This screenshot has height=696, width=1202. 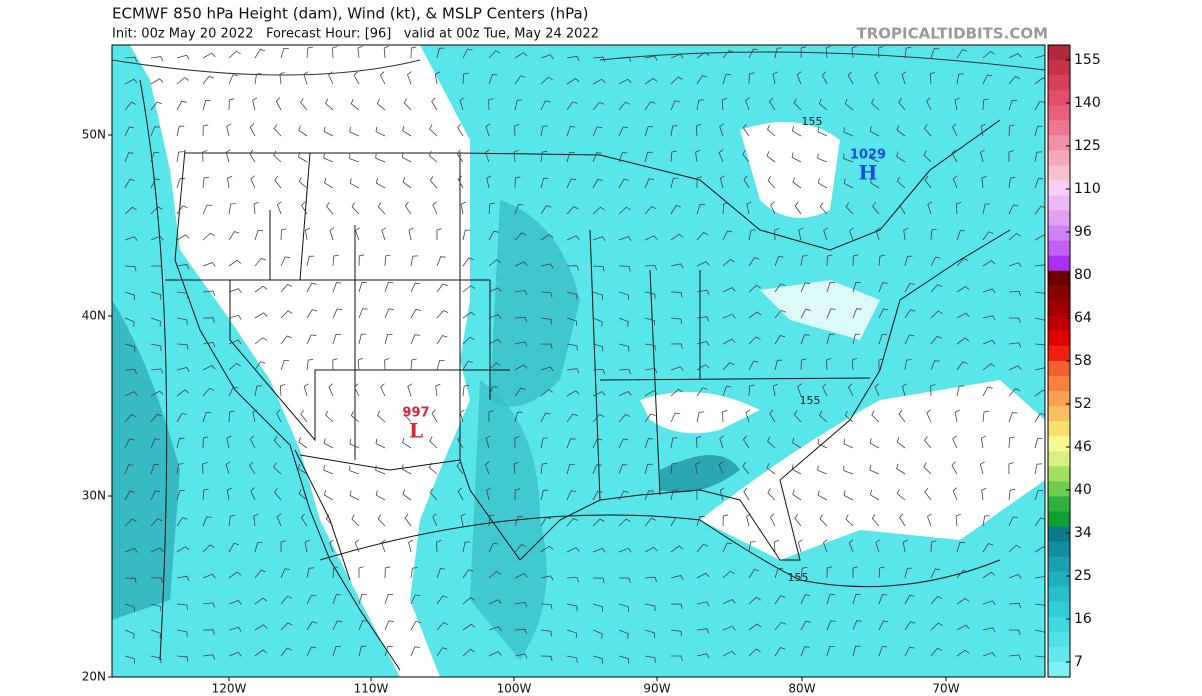 I want to click on colorbar-label: 34, so click(x=1083, y=533).